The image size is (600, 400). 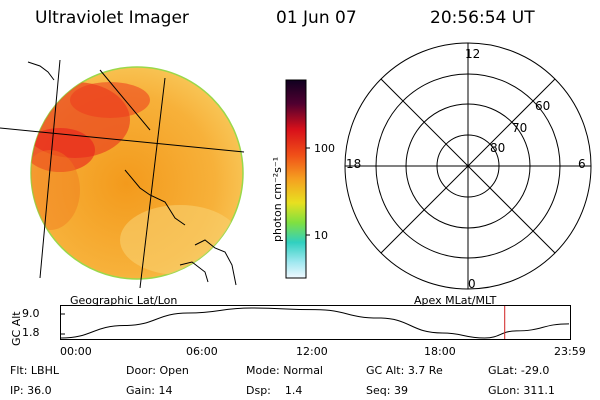 What do you see at coordinates (31, 332) in the screenshot?
I see `alt-ytick-low: 1.8` at bounding box center [31, 332].